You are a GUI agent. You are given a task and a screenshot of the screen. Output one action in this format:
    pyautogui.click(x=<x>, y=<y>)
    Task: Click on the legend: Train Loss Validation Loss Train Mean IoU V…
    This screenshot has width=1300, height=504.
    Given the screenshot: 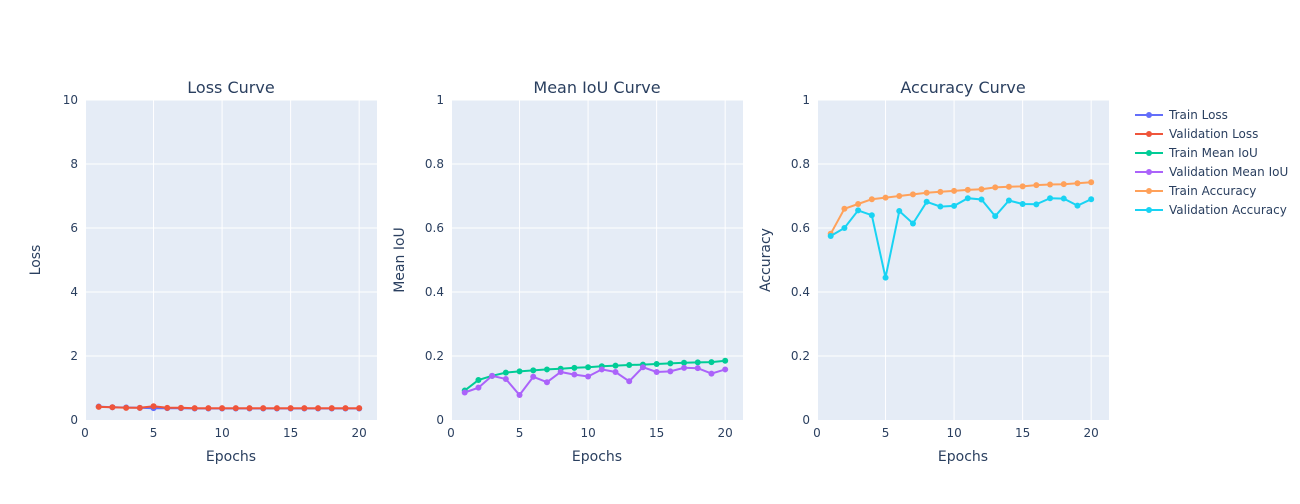 What is the action you would take?
    pyautogui.click(x=1211, y=162)
    